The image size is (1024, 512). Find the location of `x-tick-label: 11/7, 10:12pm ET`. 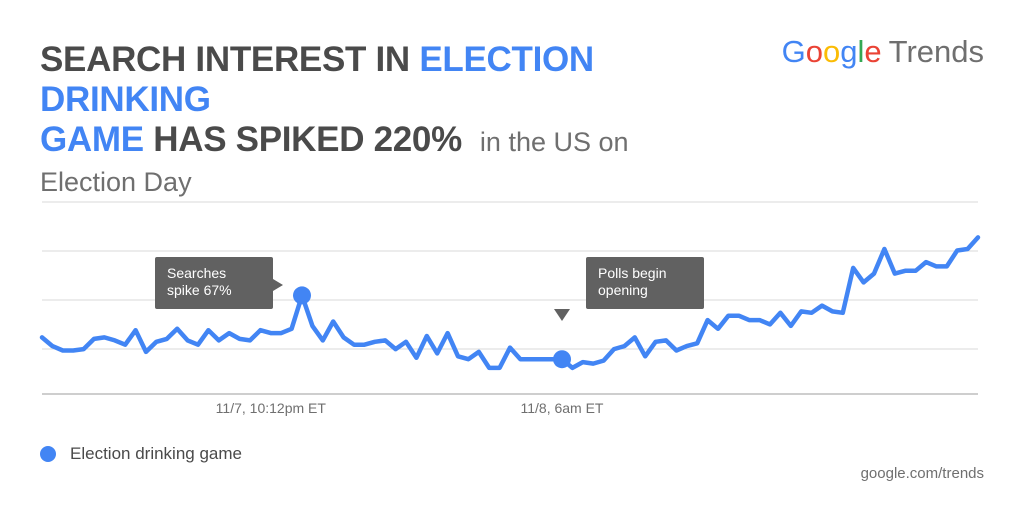

x-tick-label: 11/7, 10:12pm ET is located at coordinates (271, 408).